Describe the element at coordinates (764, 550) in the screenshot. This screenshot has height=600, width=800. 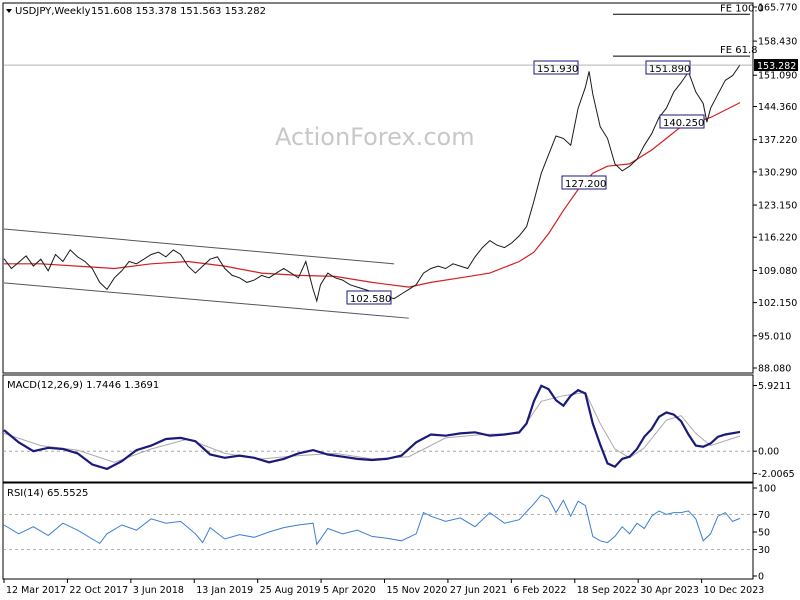
I see `rsi-axis-tick-label: 30` at that location.